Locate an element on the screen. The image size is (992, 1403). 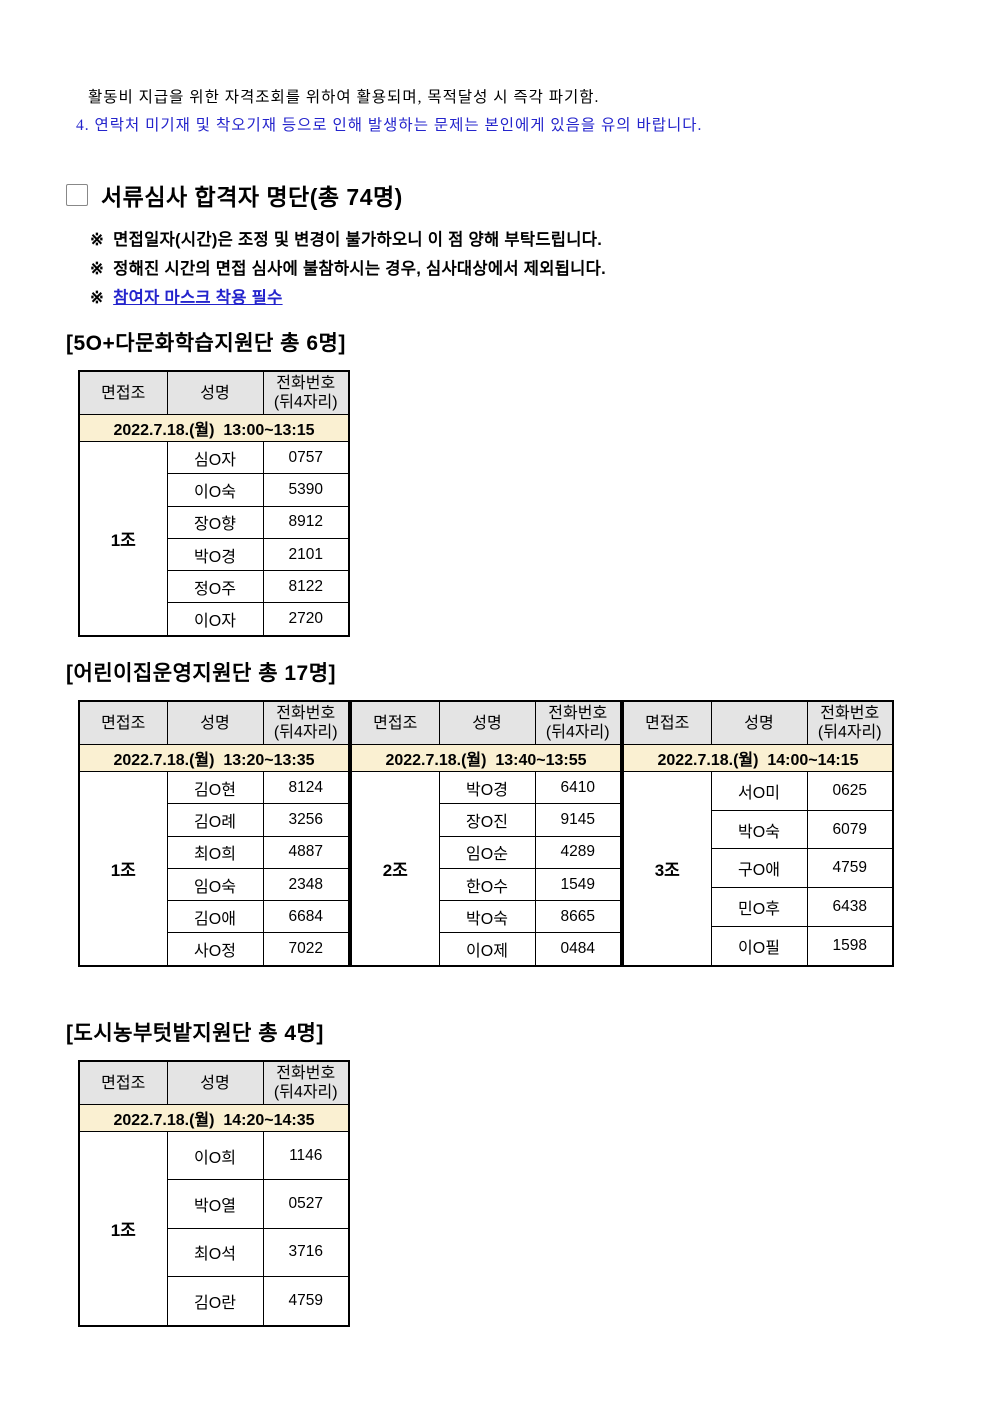
phone-last4: 4289 is located at coordinates (578, 852).